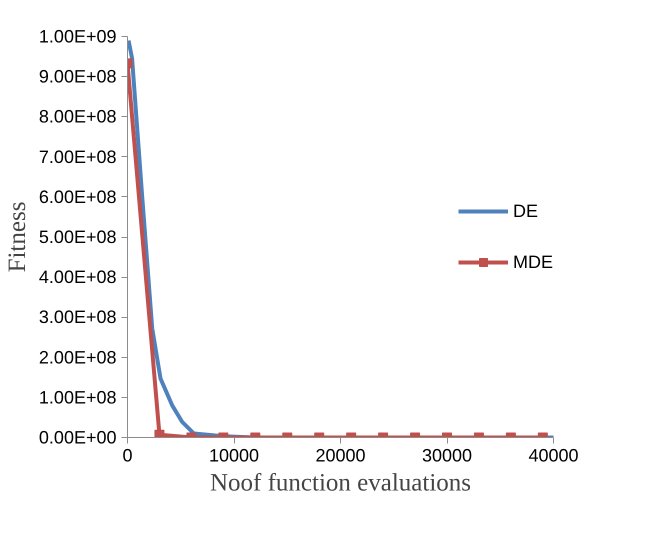 This screenshot has width=670, height=539. Describe the element at coordinates (234, 456) in the screenshot. I see `x-tick-label: 10000` at that location.